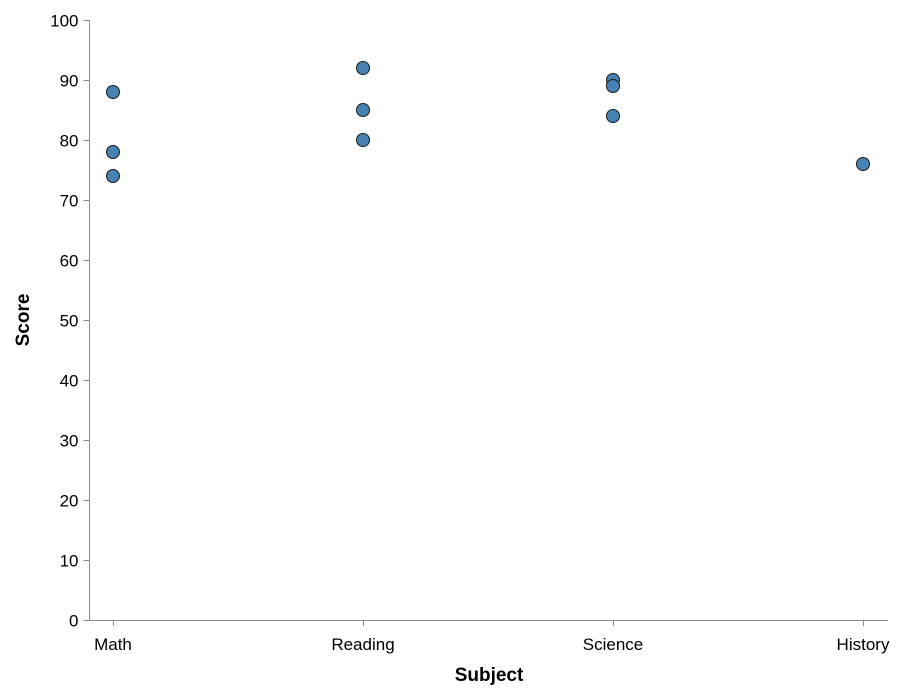 The width and height of the screenshot is (906, 694). Describe the element at coordinates (69, 261) in the screenshot. I see `y-tick-label: 60` at that location.